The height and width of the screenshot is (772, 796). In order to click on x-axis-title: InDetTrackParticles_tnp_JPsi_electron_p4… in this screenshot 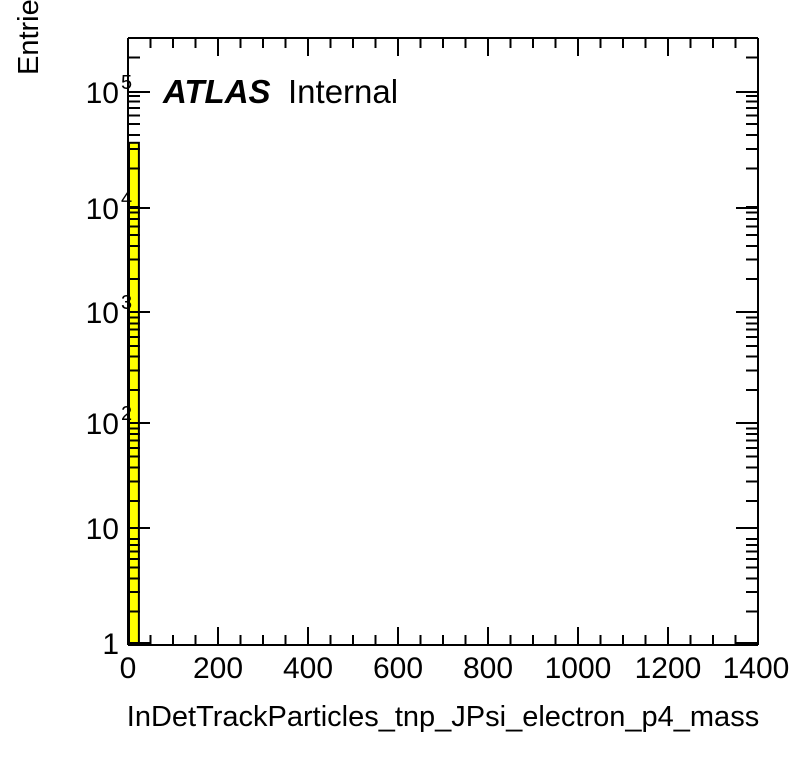, I will do `click(443, 717)`.